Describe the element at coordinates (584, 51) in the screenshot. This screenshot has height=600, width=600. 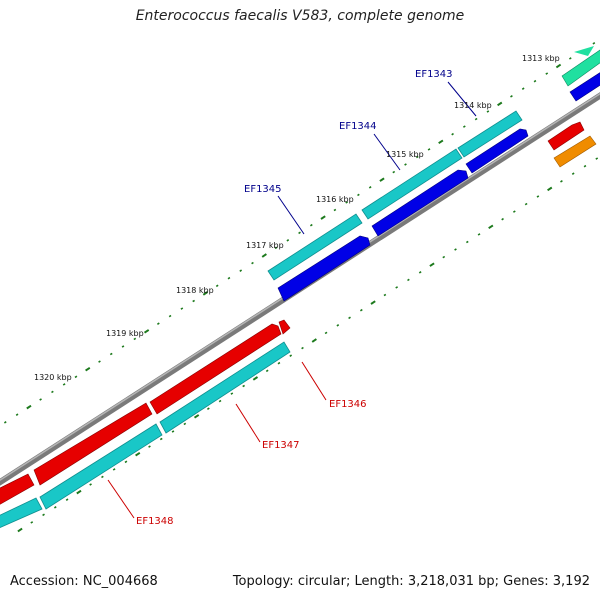
I see `green-gene-arrow-tip` at that location.